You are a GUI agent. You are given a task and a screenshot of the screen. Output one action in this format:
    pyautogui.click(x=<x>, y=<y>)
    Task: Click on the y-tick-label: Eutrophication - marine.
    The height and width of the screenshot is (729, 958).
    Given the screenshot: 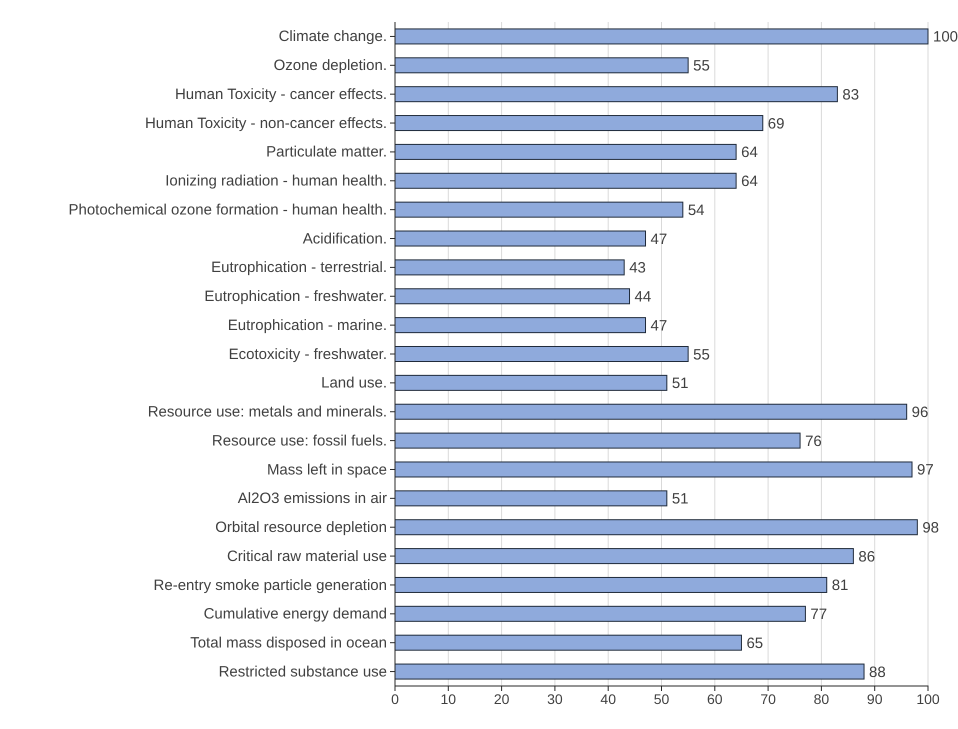 What is the action you would take?
    pyautogui.click(x=307, y=325)
    